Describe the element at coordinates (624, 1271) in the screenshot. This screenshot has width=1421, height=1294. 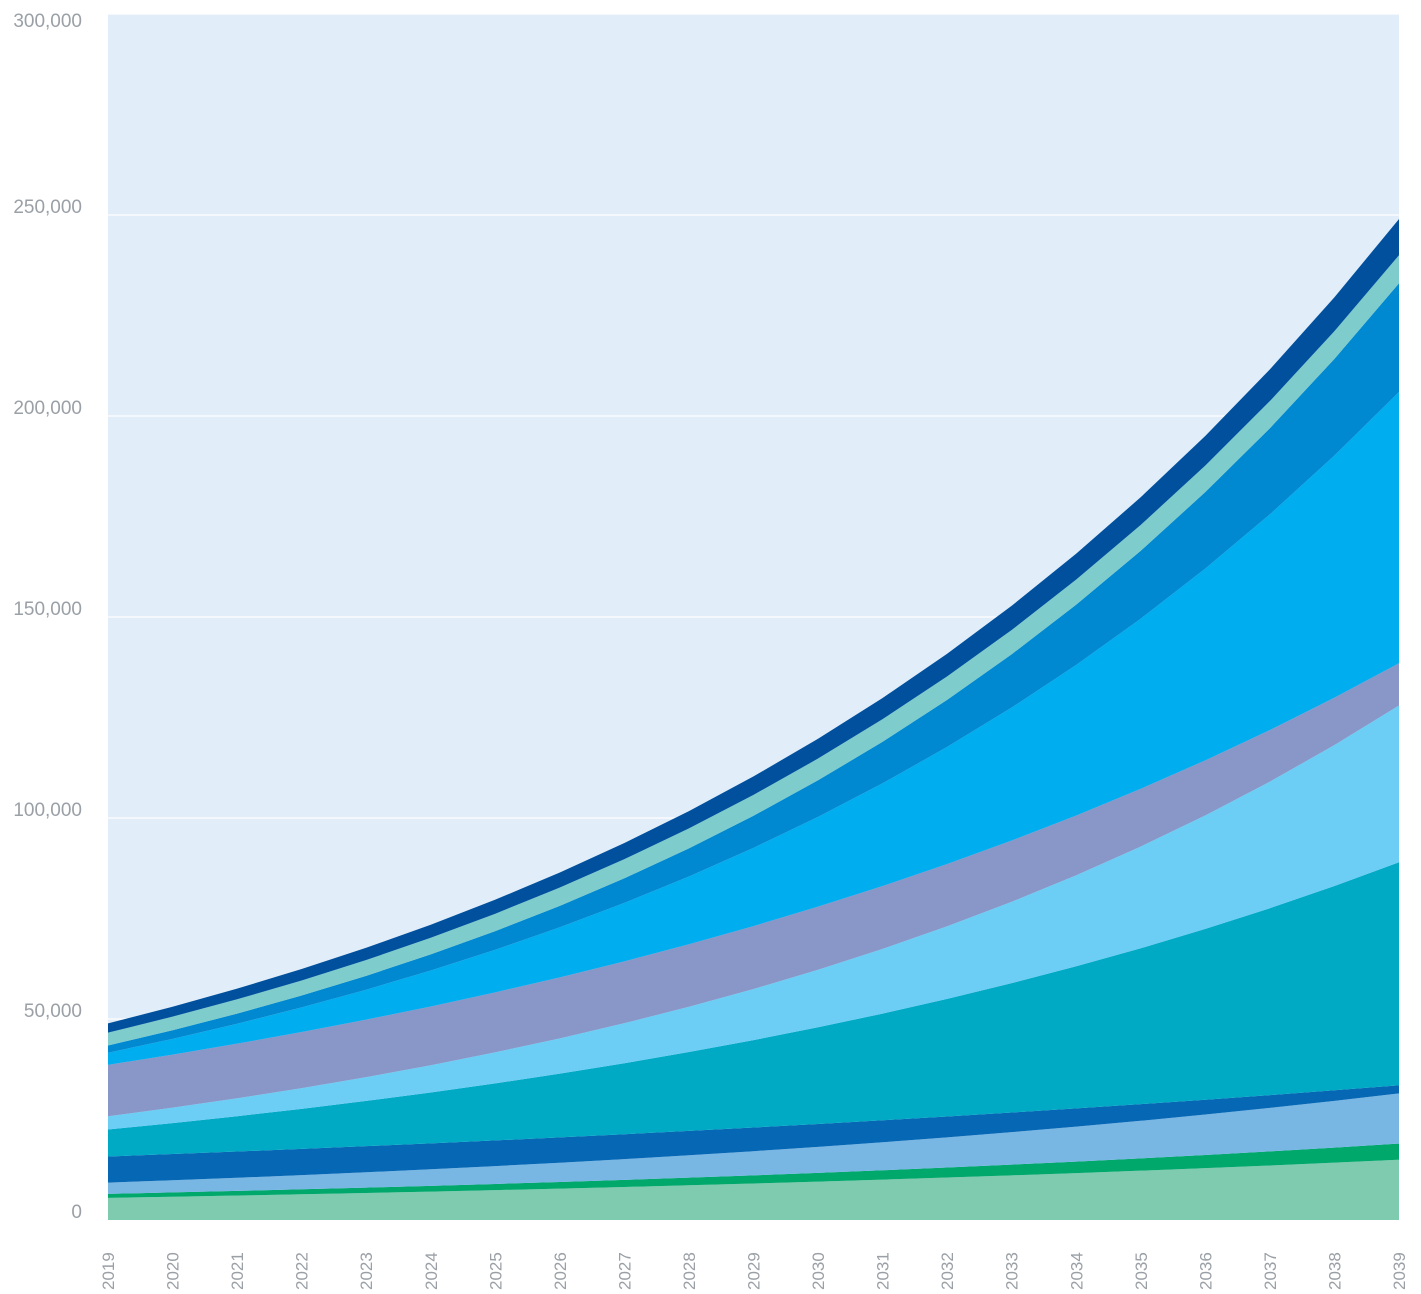
I see `x-tick-label: 2027` at that location.